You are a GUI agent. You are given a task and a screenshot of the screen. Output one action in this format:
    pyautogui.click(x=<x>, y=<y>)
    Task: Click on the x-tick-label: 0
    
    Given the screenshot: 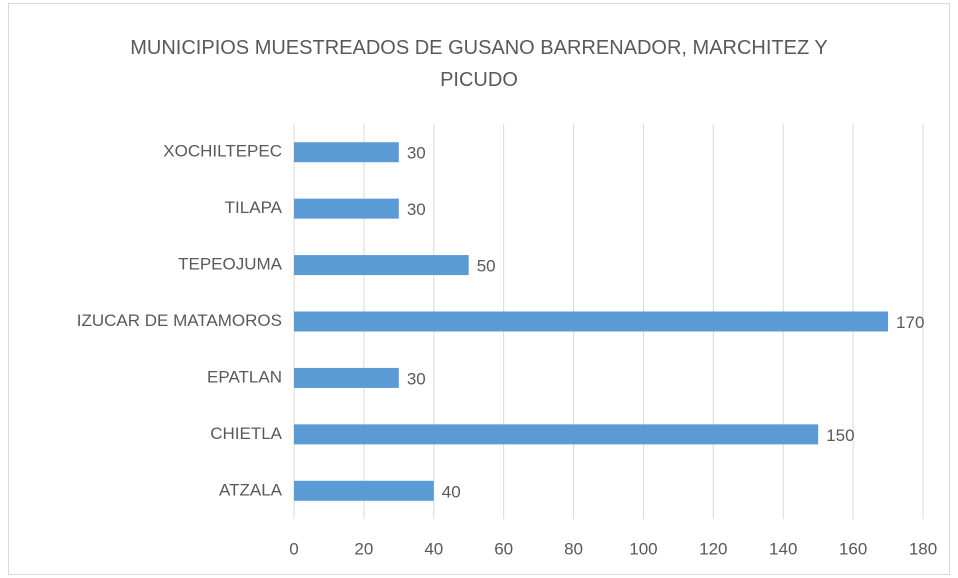 What is the action you would take?
    pyautogui.click(x=293, y=548)
    